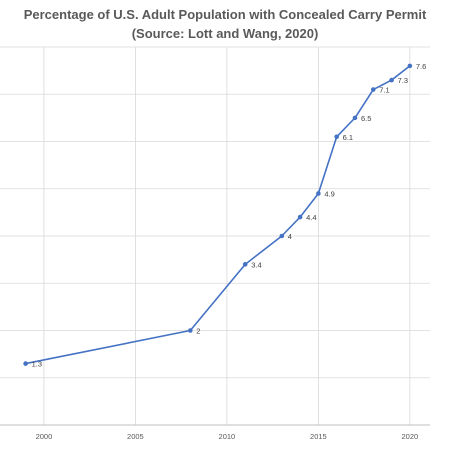  What do you see at coordinates (198, 331) in the screenshot?
I see `data-label: 2` at bounding box center [198, 331].